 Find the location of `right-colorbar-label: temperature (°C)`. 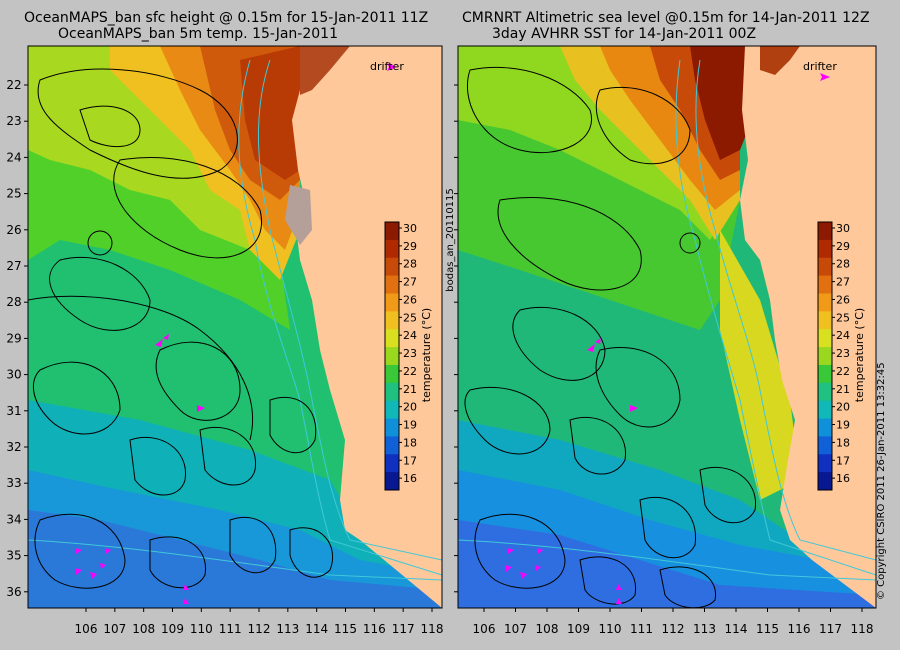

right-colorbar-label: temperature (°C) is located at coordinates (859, 355).